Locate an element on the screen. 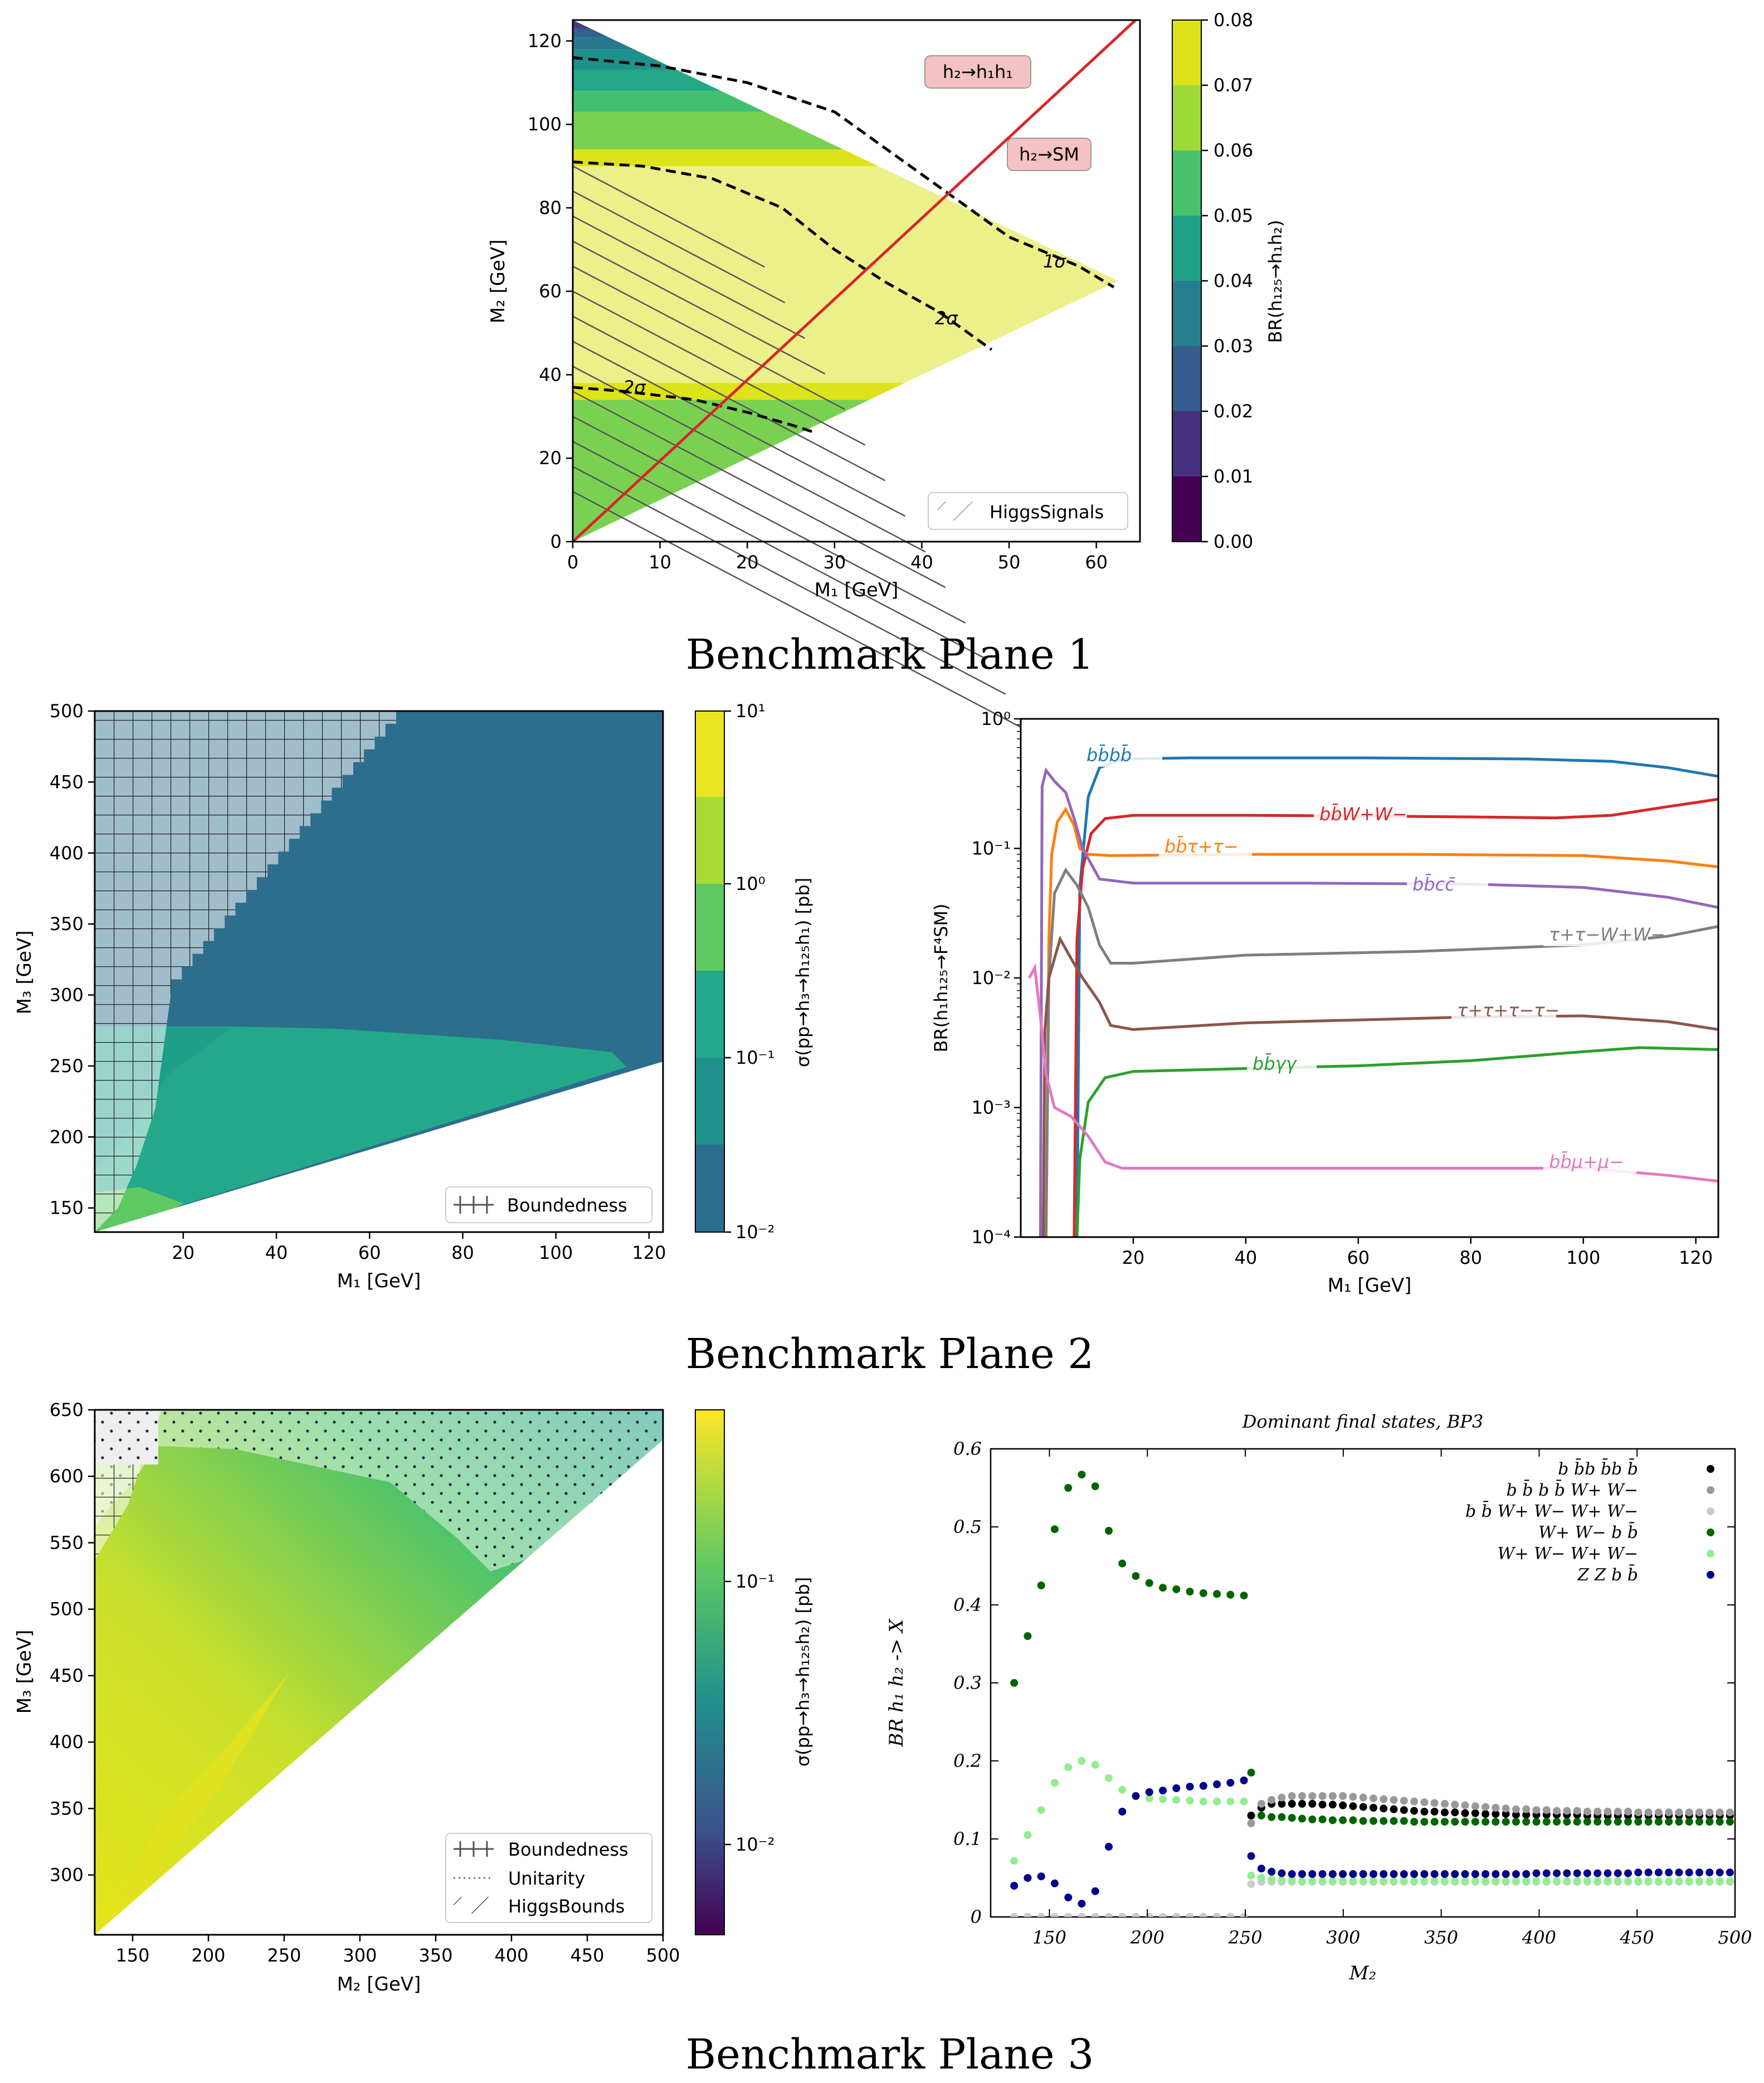  bp3b-y-axis-label: BR h₁ h₂ -> X is located at coordinates (896, 1683).